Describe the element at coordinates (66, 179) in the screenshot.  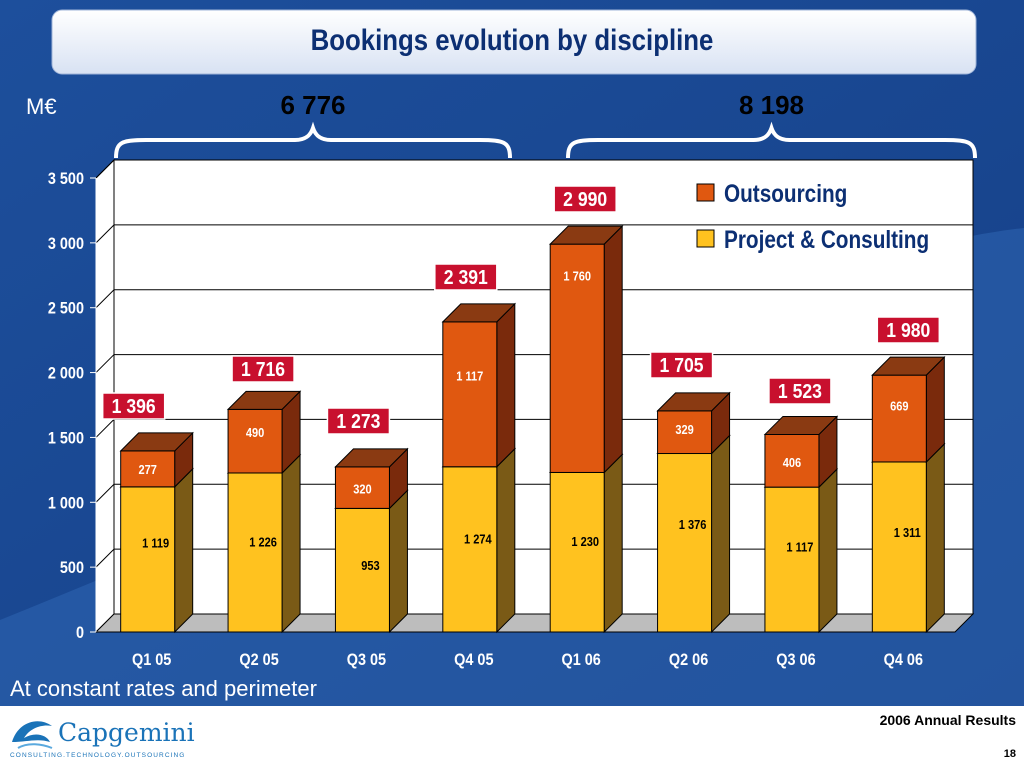
I see `y-tick-label: 3 500` at that location.